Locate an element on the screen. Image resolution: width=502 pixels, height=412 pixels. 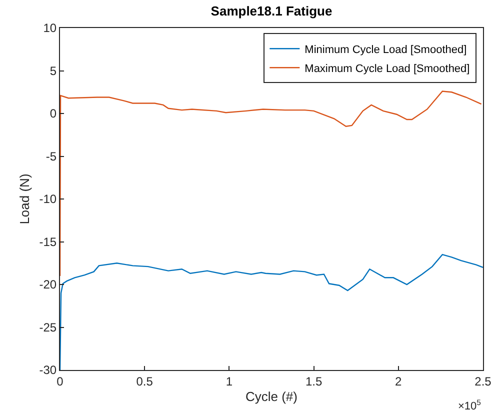
x-tick-label: 1.5 is located at coordinates (313, 381).